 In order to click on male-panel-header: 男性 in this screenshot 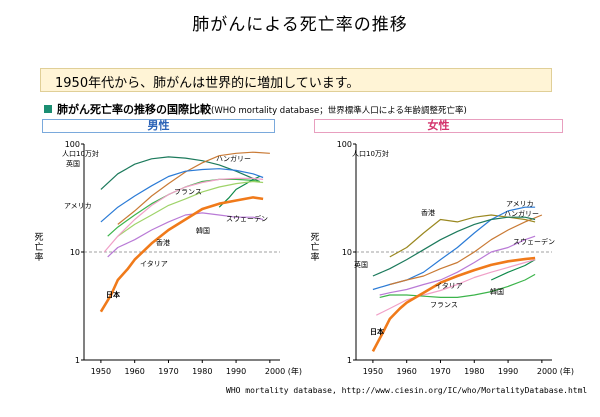, I will do `click(158, 126)`.